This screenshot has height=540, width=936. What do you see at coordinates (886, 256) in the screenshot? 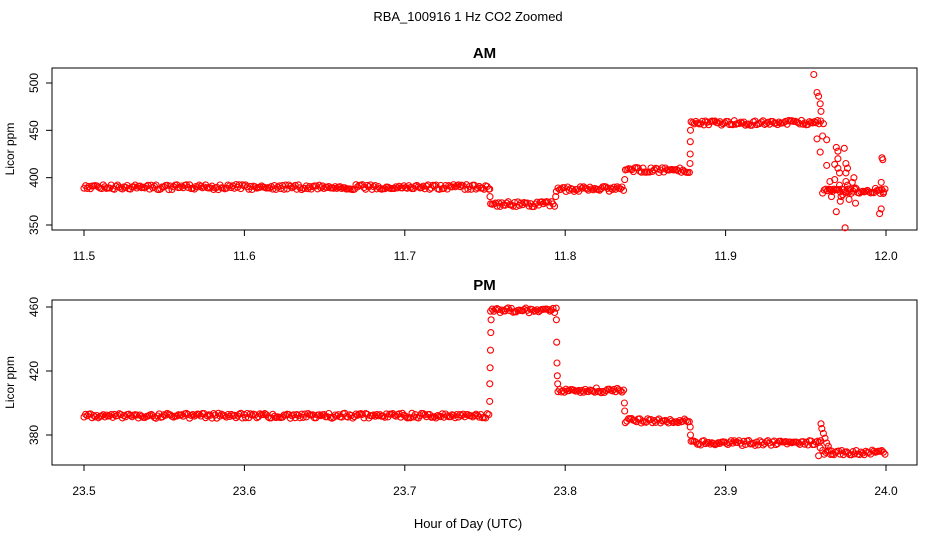
I see `am-x-tick-label: 12.0` at bounding box center [886, 256].